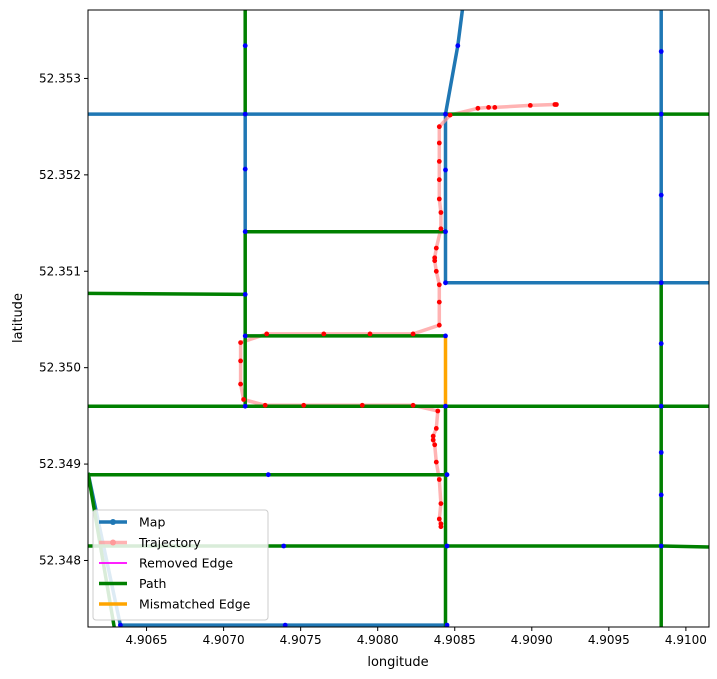  Describe the element at coordinates (169, 542) in the screenshot. I see `legend-label: Trajectory` at that location.